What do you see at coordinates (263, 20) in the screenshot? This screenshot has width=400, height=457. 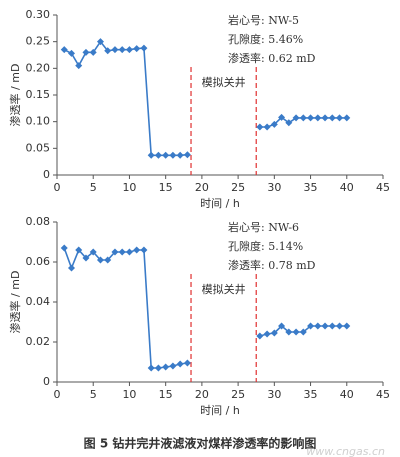 I see `annotation: 岩心号: NW-5` at bounding box center [263, 20].